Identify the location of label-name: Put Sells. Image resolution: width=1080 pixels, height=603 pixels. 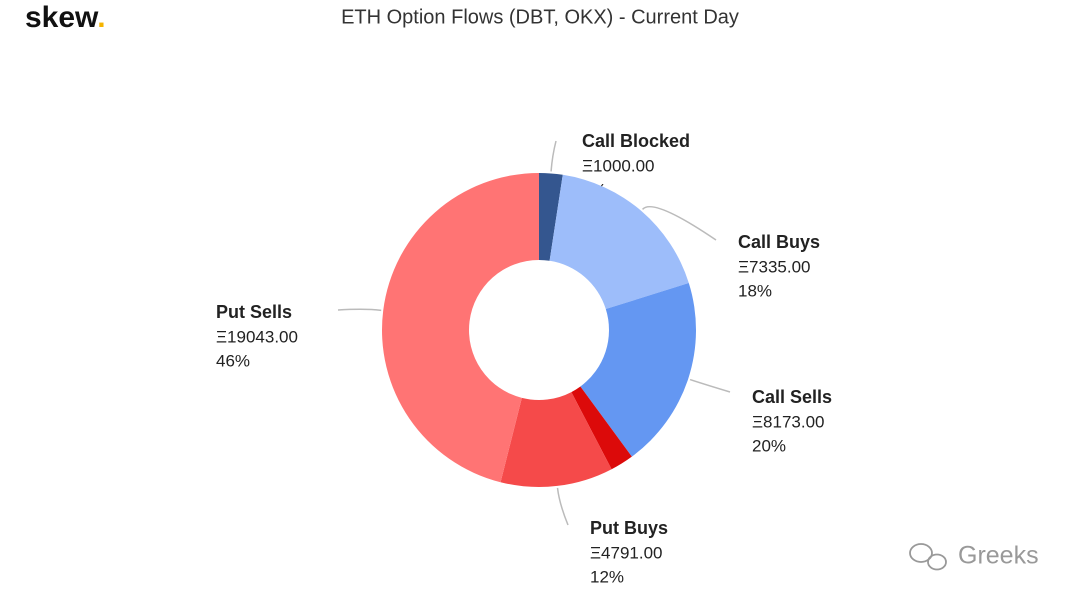
(254, 312).